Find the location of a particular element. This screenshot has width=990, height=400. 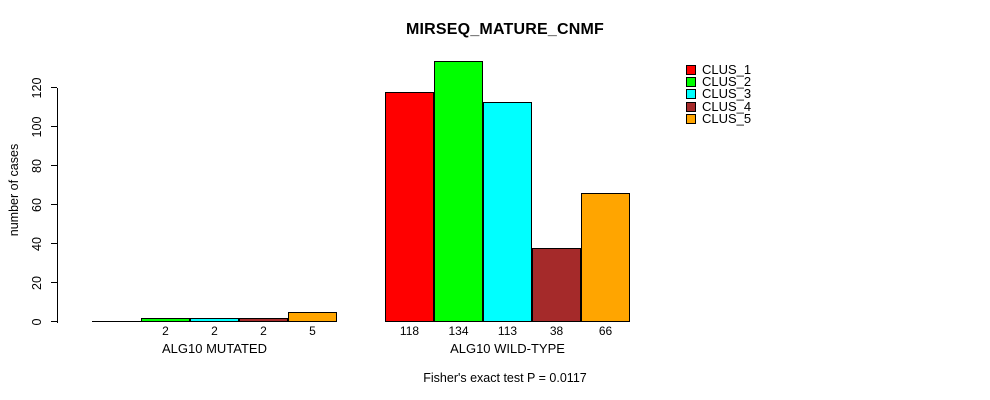

x-group-label: ALG10 MUTATED is located at coordinates (214, 348).